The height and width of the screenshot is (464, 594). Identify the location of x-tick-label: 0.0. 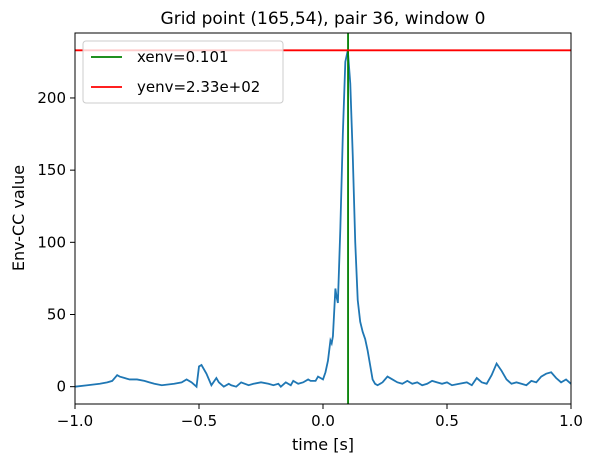
(323, 421).